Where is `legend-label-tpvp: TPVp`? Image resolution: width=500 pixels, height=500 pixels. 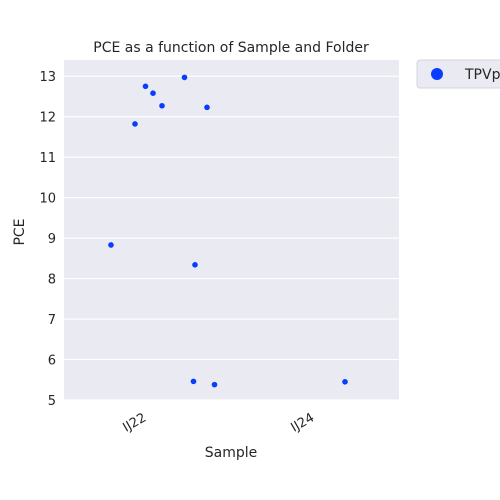
legend-label-tpvp: TPVp is located at coordinates (482, 75).